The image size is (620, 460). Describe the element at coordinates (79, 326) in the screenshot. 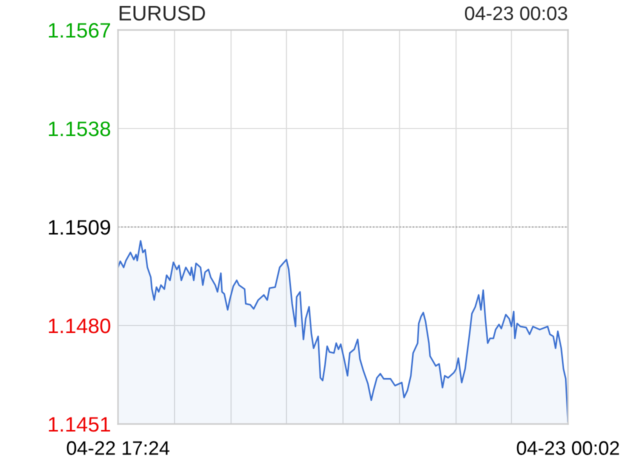

I see `y-tick-label: 1.1480` at that location.